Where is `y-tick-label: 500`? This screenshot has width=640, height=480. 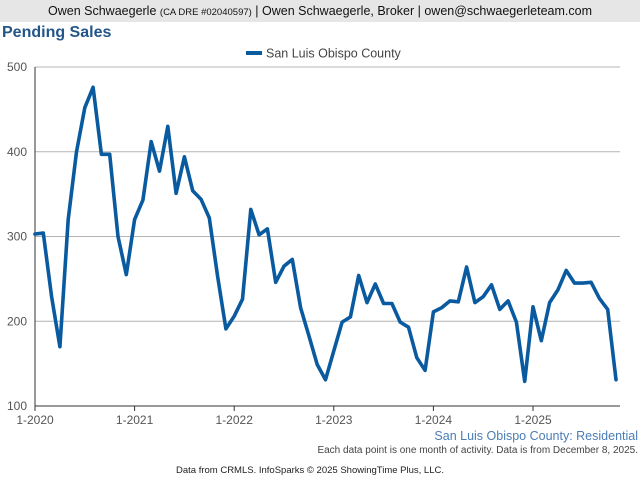 y-tick-label: 500 is located at coordinates (17, 67).